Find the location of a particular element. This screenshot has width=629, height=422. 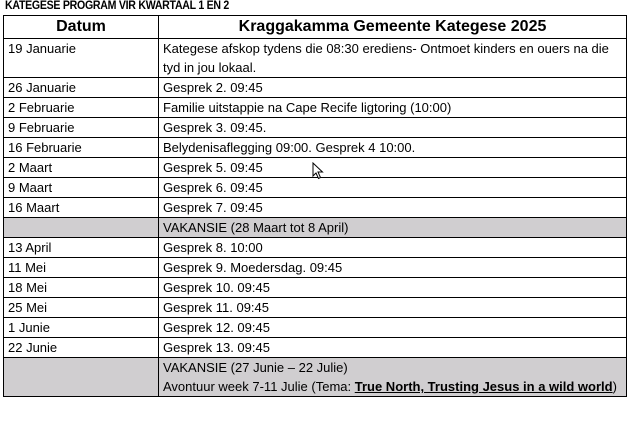

table-row-vacation: VAKANSIE (28 Maart tot 8 April) is located at coordinates (315, 227).